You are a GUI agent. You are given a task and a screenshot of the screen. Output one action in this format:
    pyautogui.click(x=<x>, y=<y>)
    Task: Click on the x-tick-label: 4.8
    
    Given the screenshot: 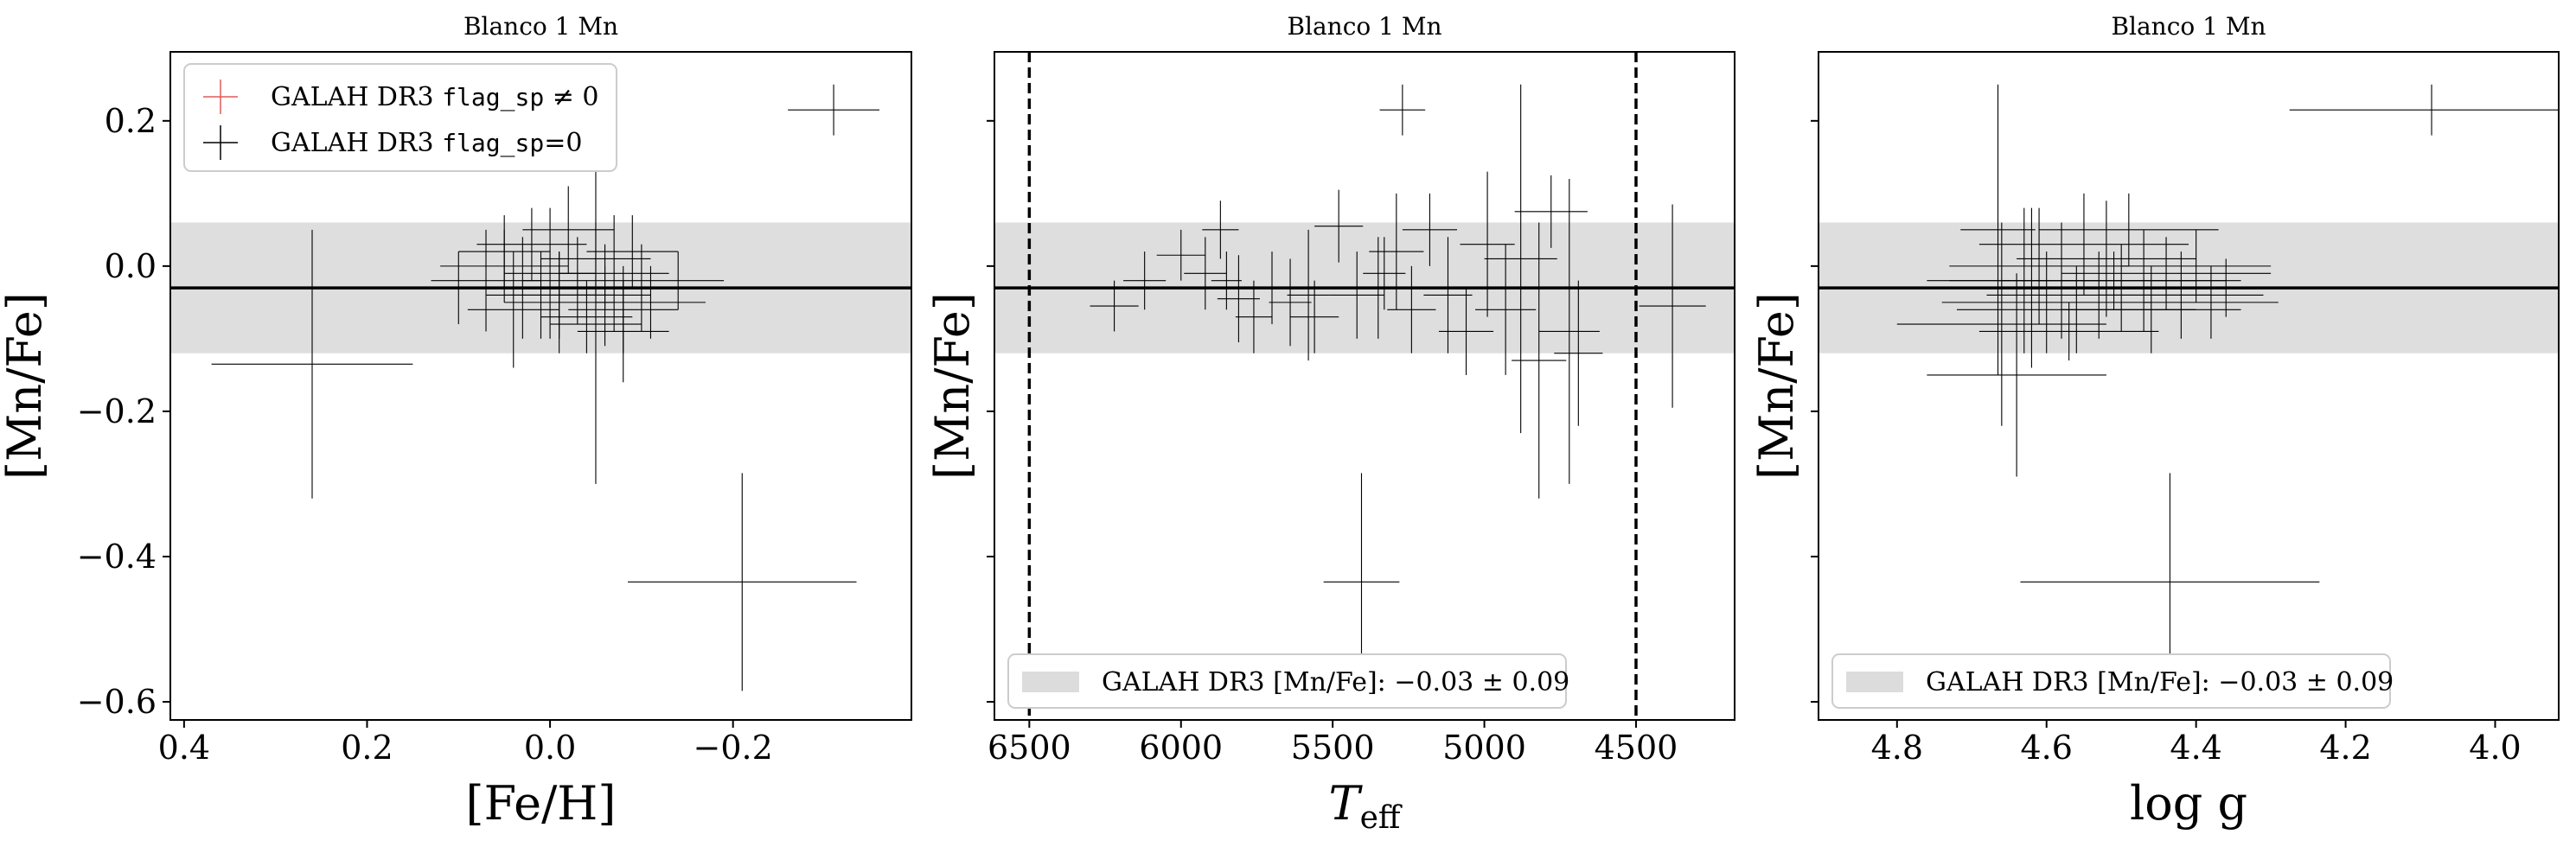 What is the action you would take?
    pyautogui.click(x=1897, y=748)
    